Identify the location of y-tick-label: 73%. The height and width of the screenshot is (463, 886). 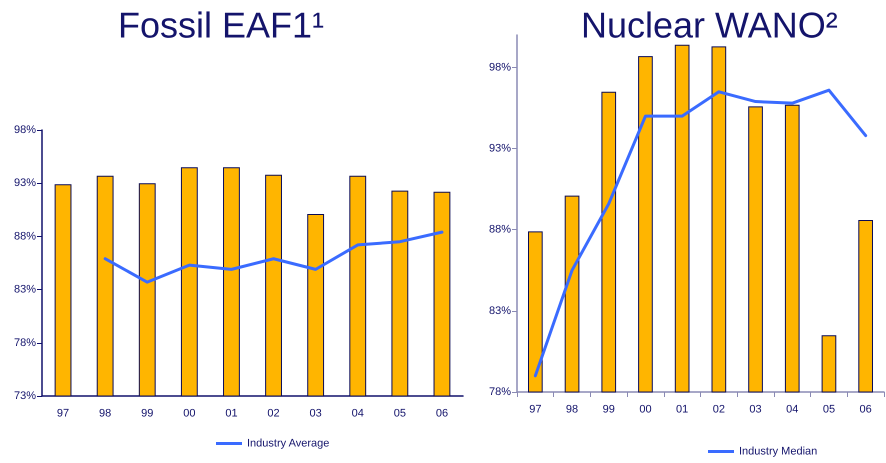
(25, 396).